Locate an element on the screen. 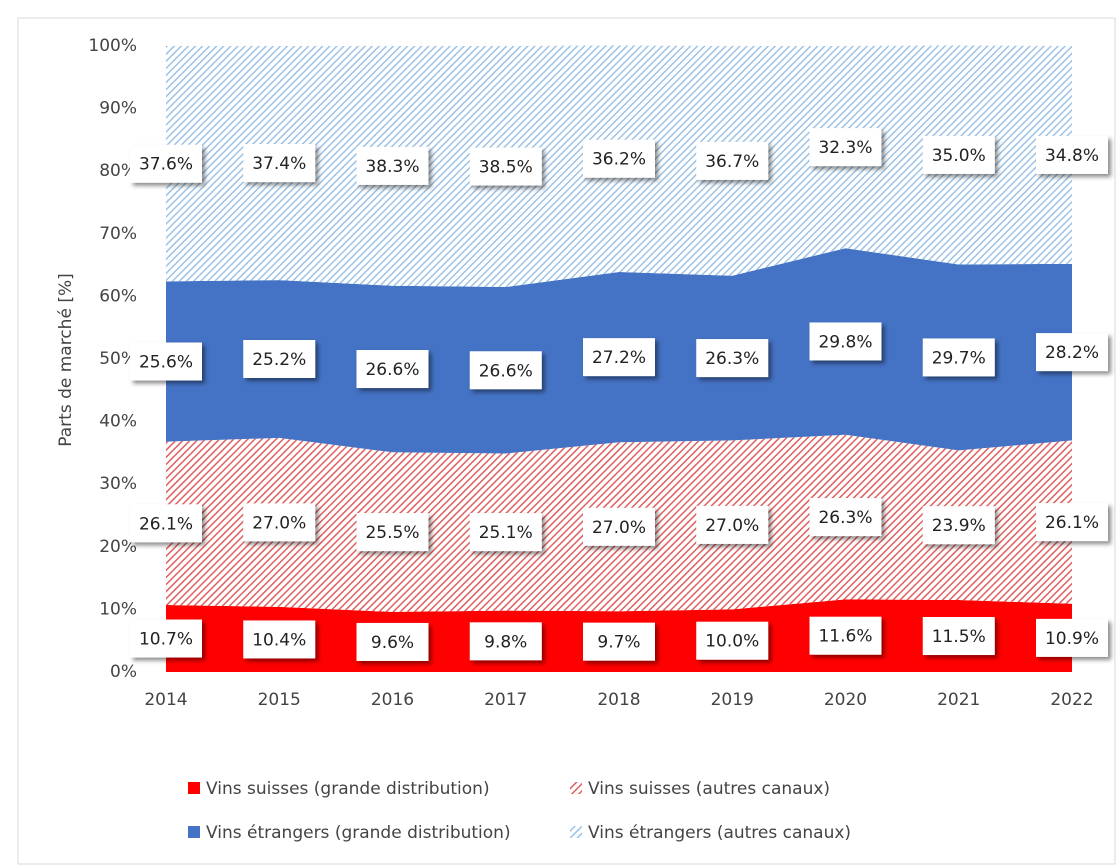 The width and height of the screenshot is (1116, 865). x-tick-label: 2020 is located at coordinates (845, 700).